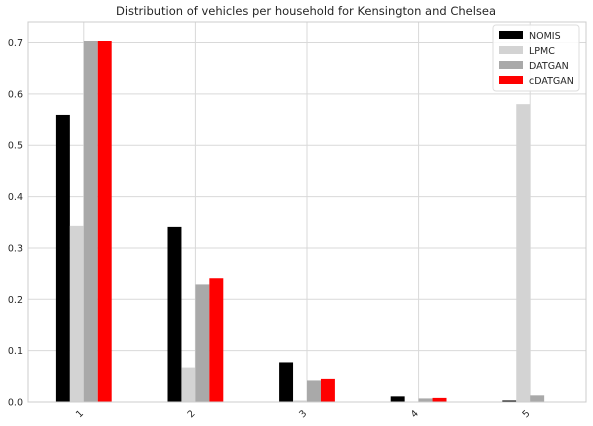  What do you see at coordinates (15, 146) in the screenshot?
I see `y-tick-label: 0.5` at bounding box center [15, 146].